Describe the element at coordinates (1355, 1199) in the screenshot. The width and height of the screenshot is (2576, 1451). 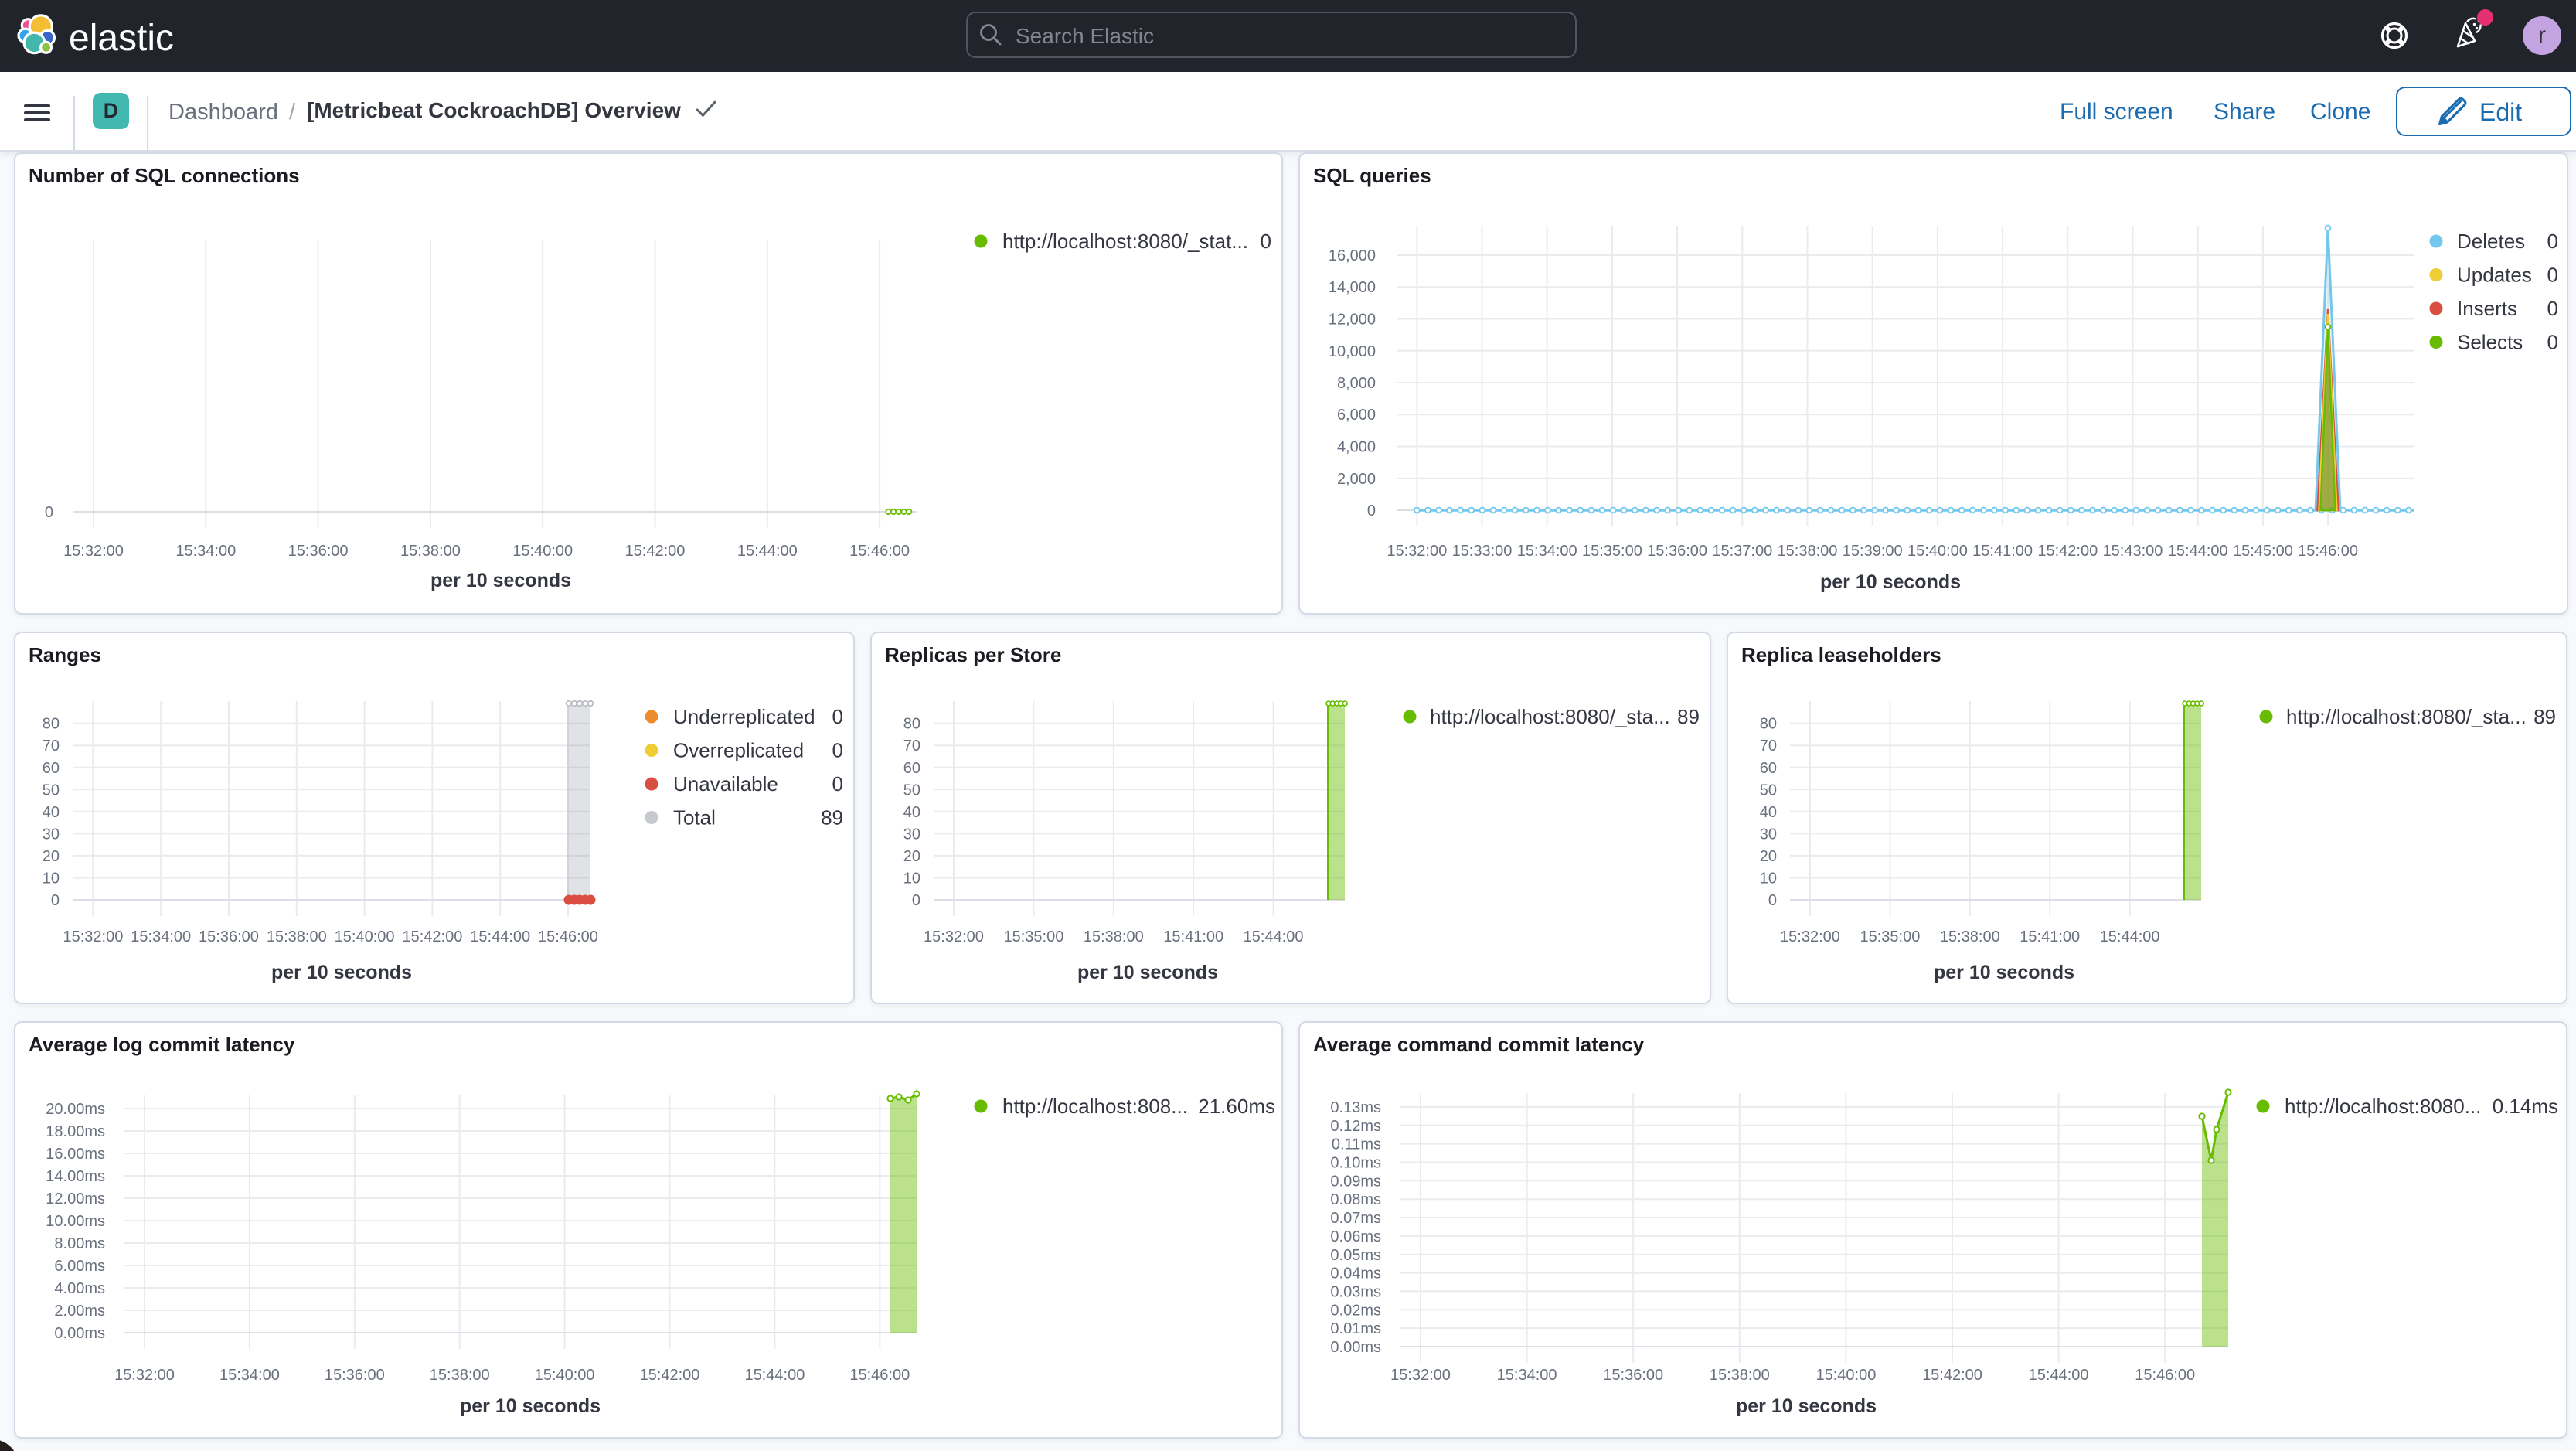
I see `svg-text: 0.08ms` at that location.